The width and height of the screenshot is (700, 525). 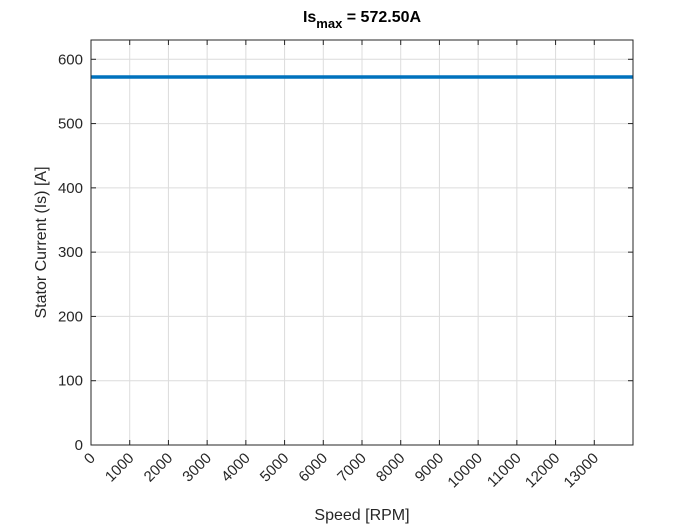 What do you see at coordinates (361, 515) in the screenshot?
I see `x-axis-label: Speed [RPM]` at bounding box center [361, 515].